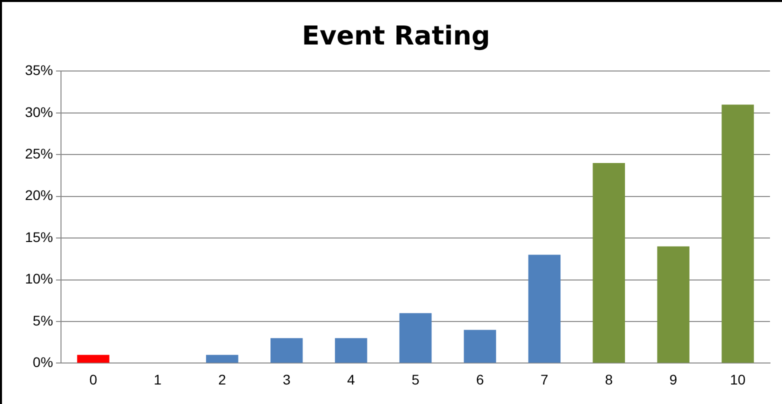  Describe the element at coordinates (39, 112) in the screenshot. I see `y-tick-label: 30%` at that location.